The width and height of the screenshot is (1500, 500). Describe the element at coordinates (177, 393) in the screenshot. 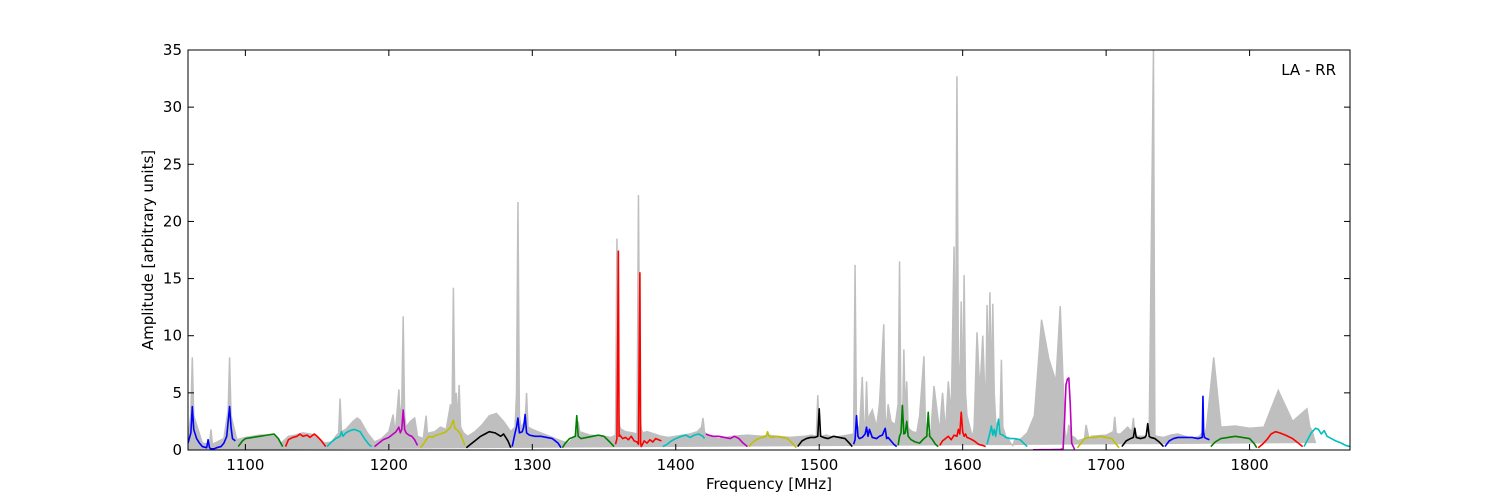

I see `y-tick-label: 5` at that location.